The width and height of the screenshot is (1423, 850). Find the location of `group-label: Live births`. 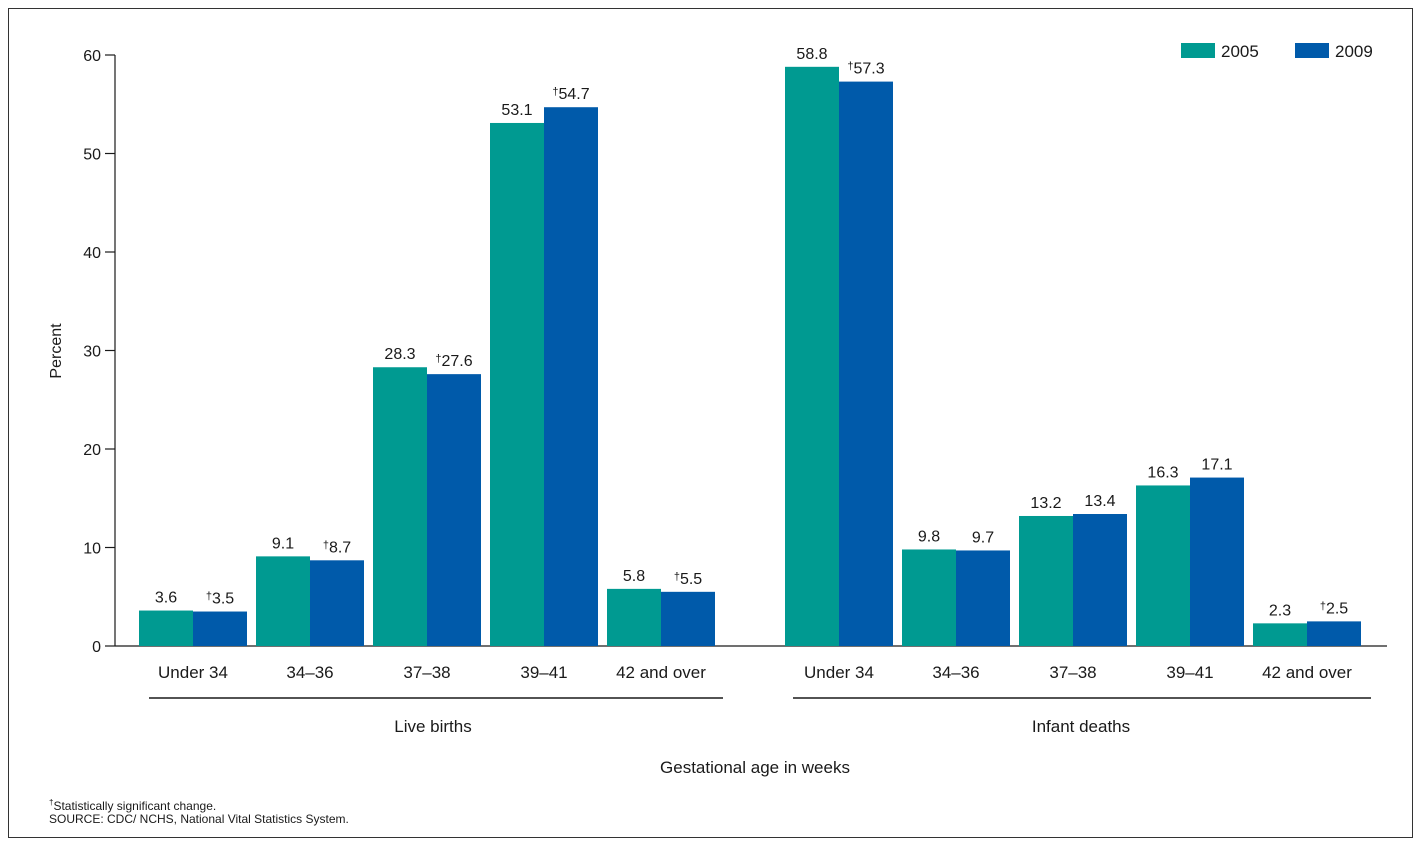

group-label: Live births is located at coordinates (432, 726).